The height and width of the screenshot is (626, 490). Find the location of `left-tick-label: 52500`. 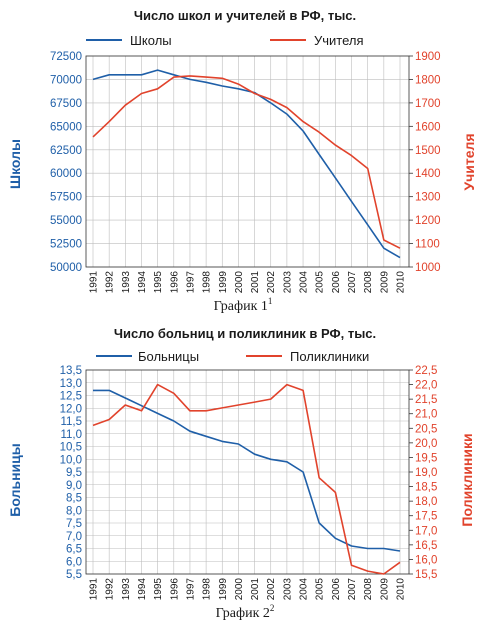

left-tick-label: 52500 is located at coordinates (66, 245).